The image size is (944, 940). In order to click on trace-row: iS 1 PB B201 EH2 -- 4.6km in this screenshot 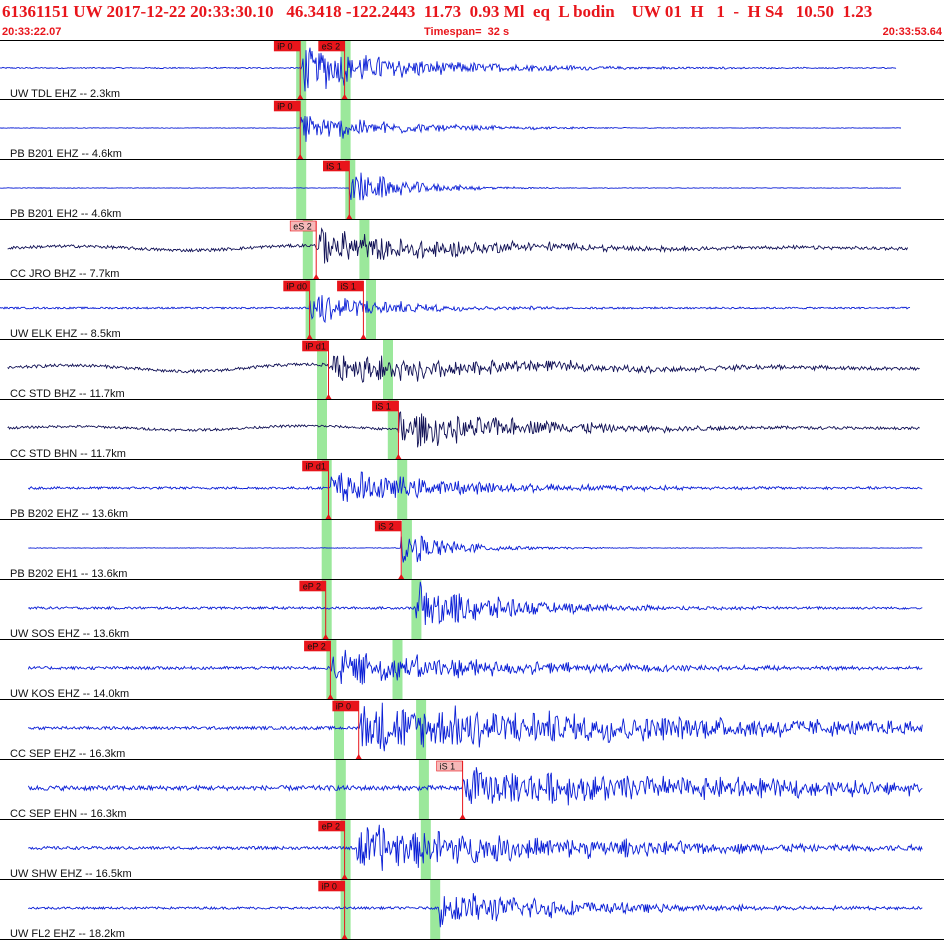, I will do `click(472, 190)`.